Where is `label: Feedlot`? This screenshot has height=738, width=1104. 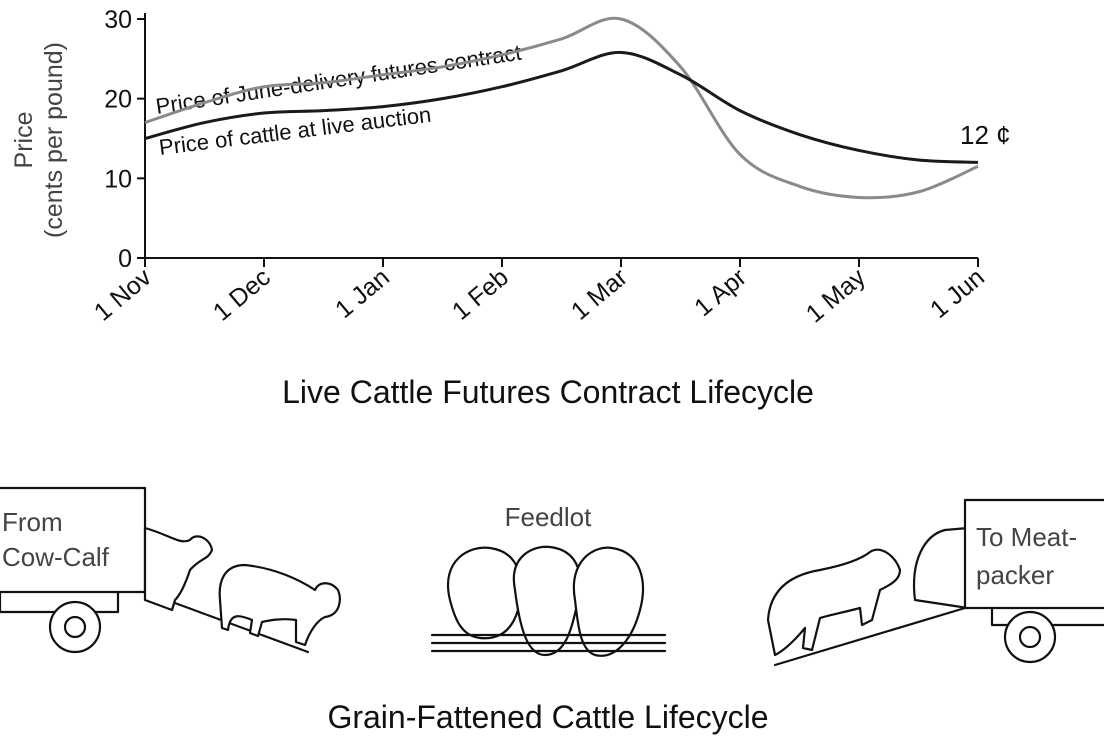 label: Feedlot is located at coordinates (548, 517).